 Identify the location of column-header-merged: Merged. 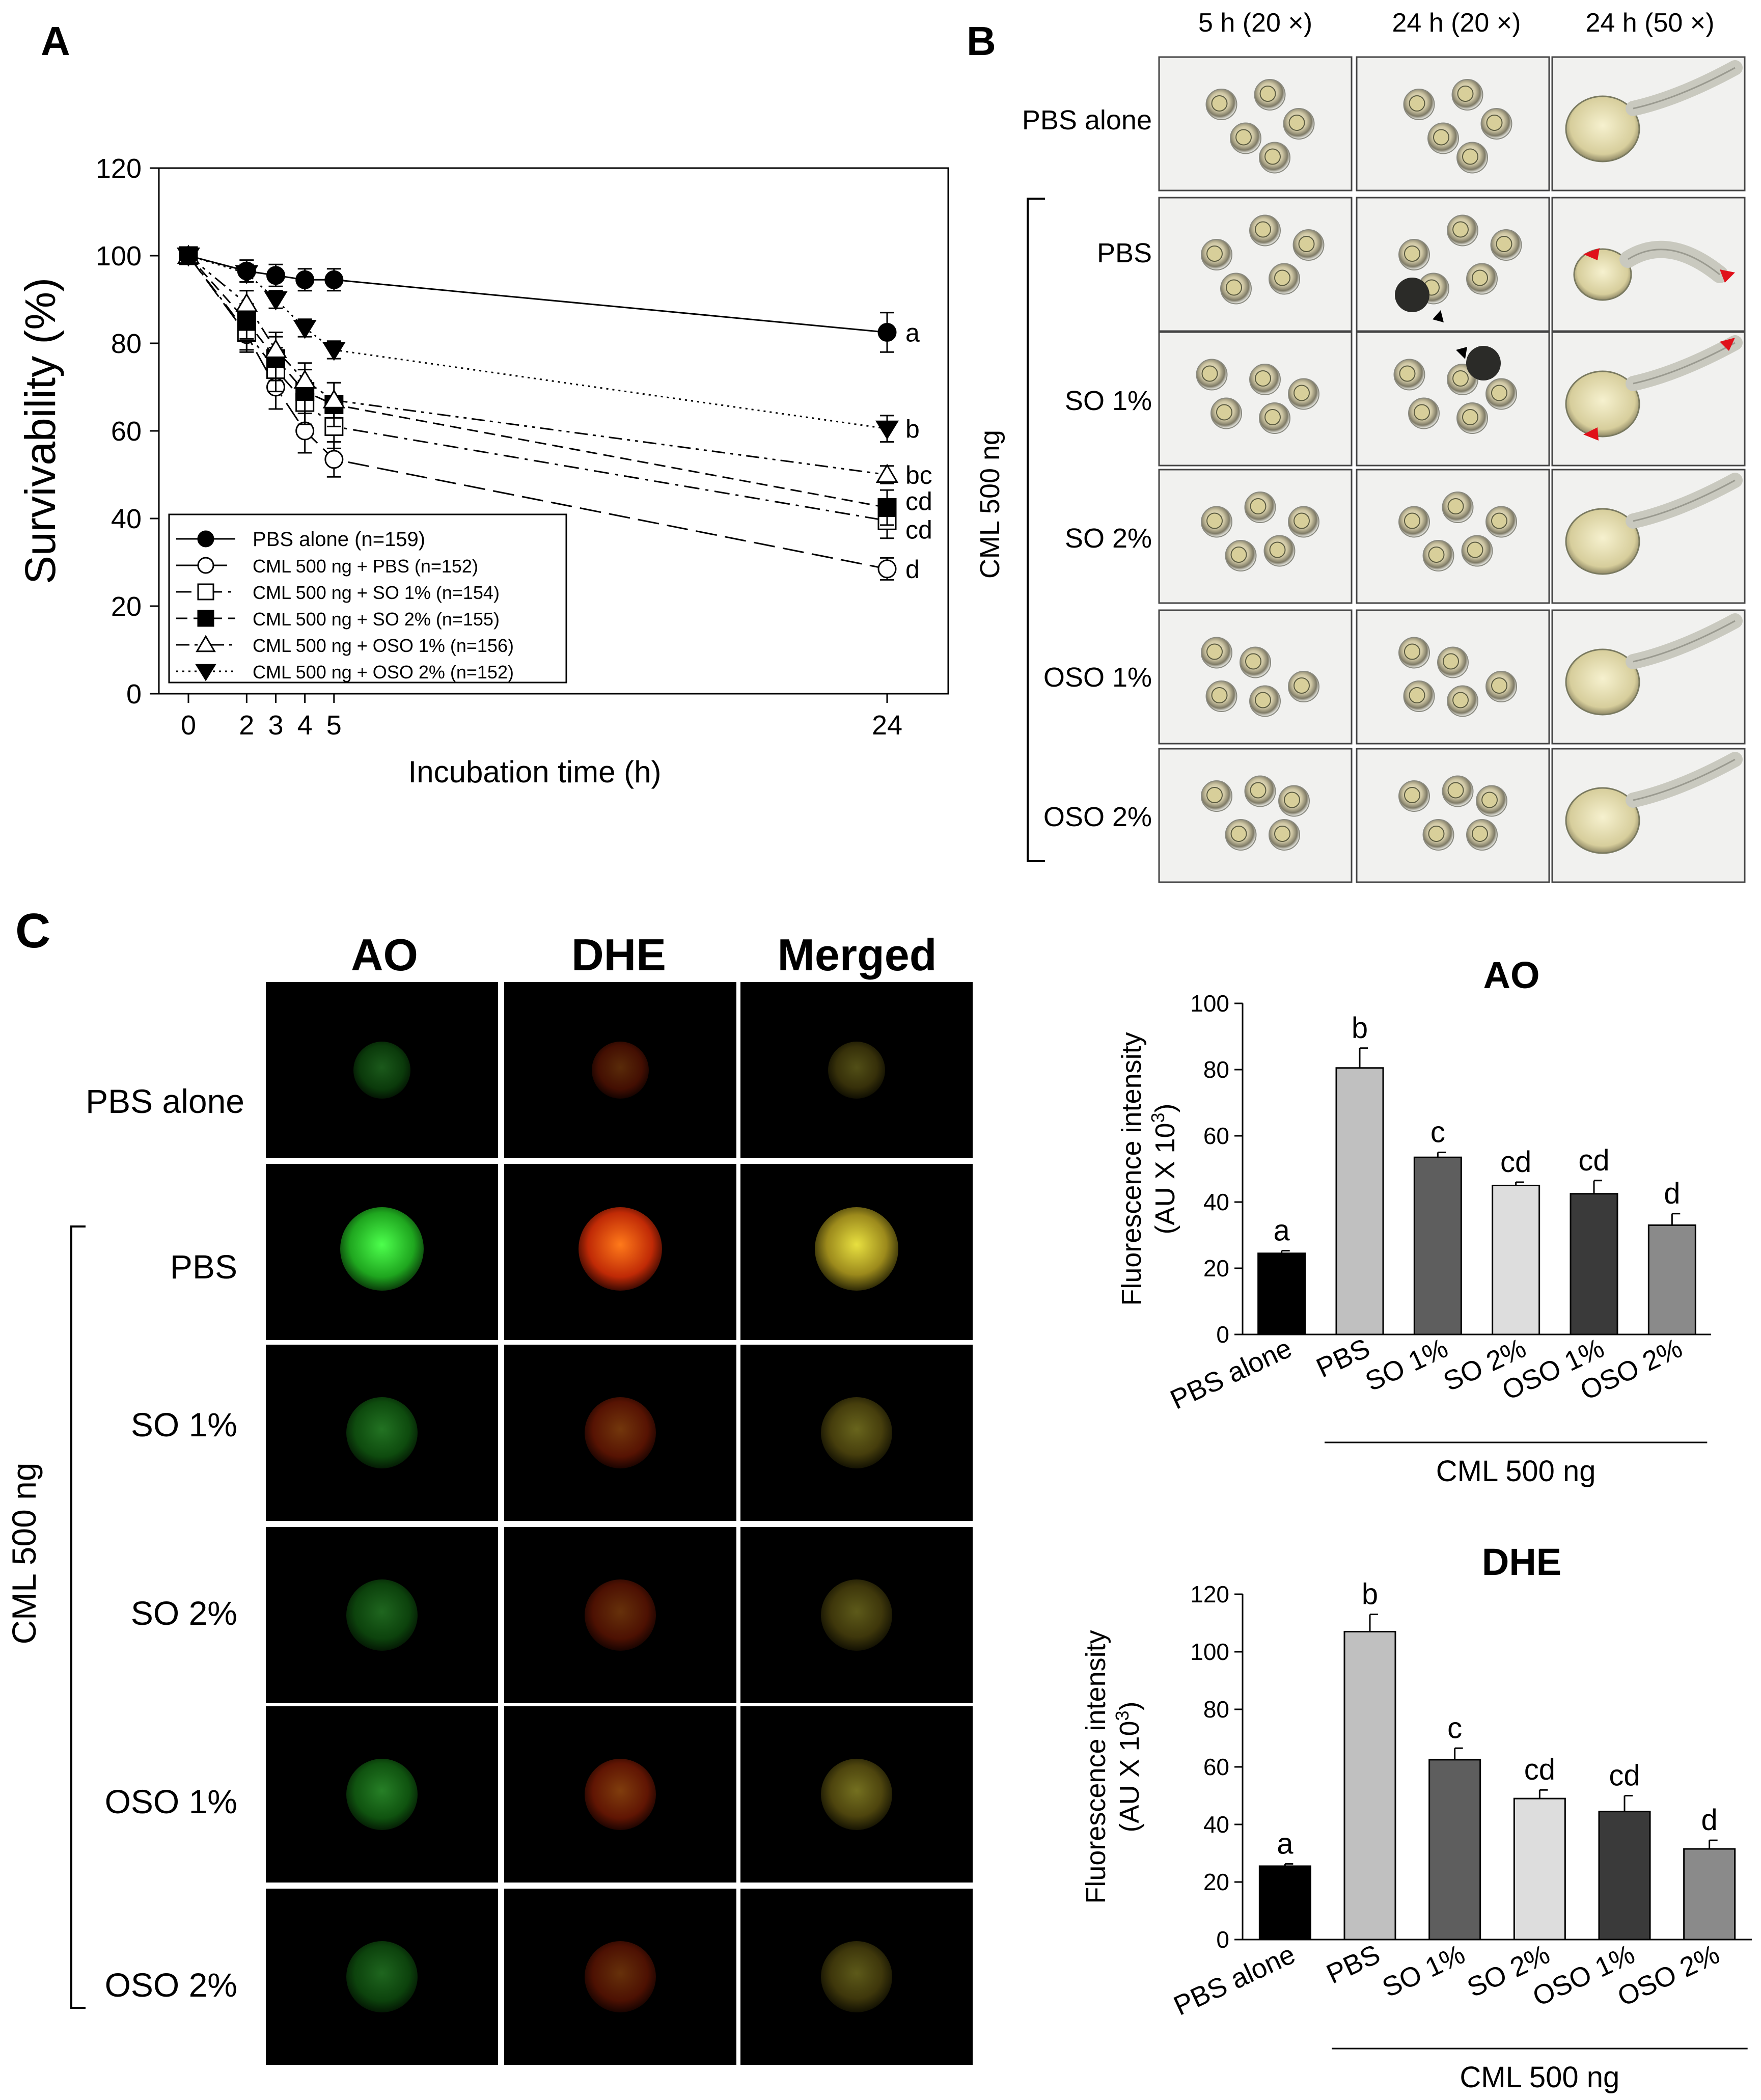
(857, 955).